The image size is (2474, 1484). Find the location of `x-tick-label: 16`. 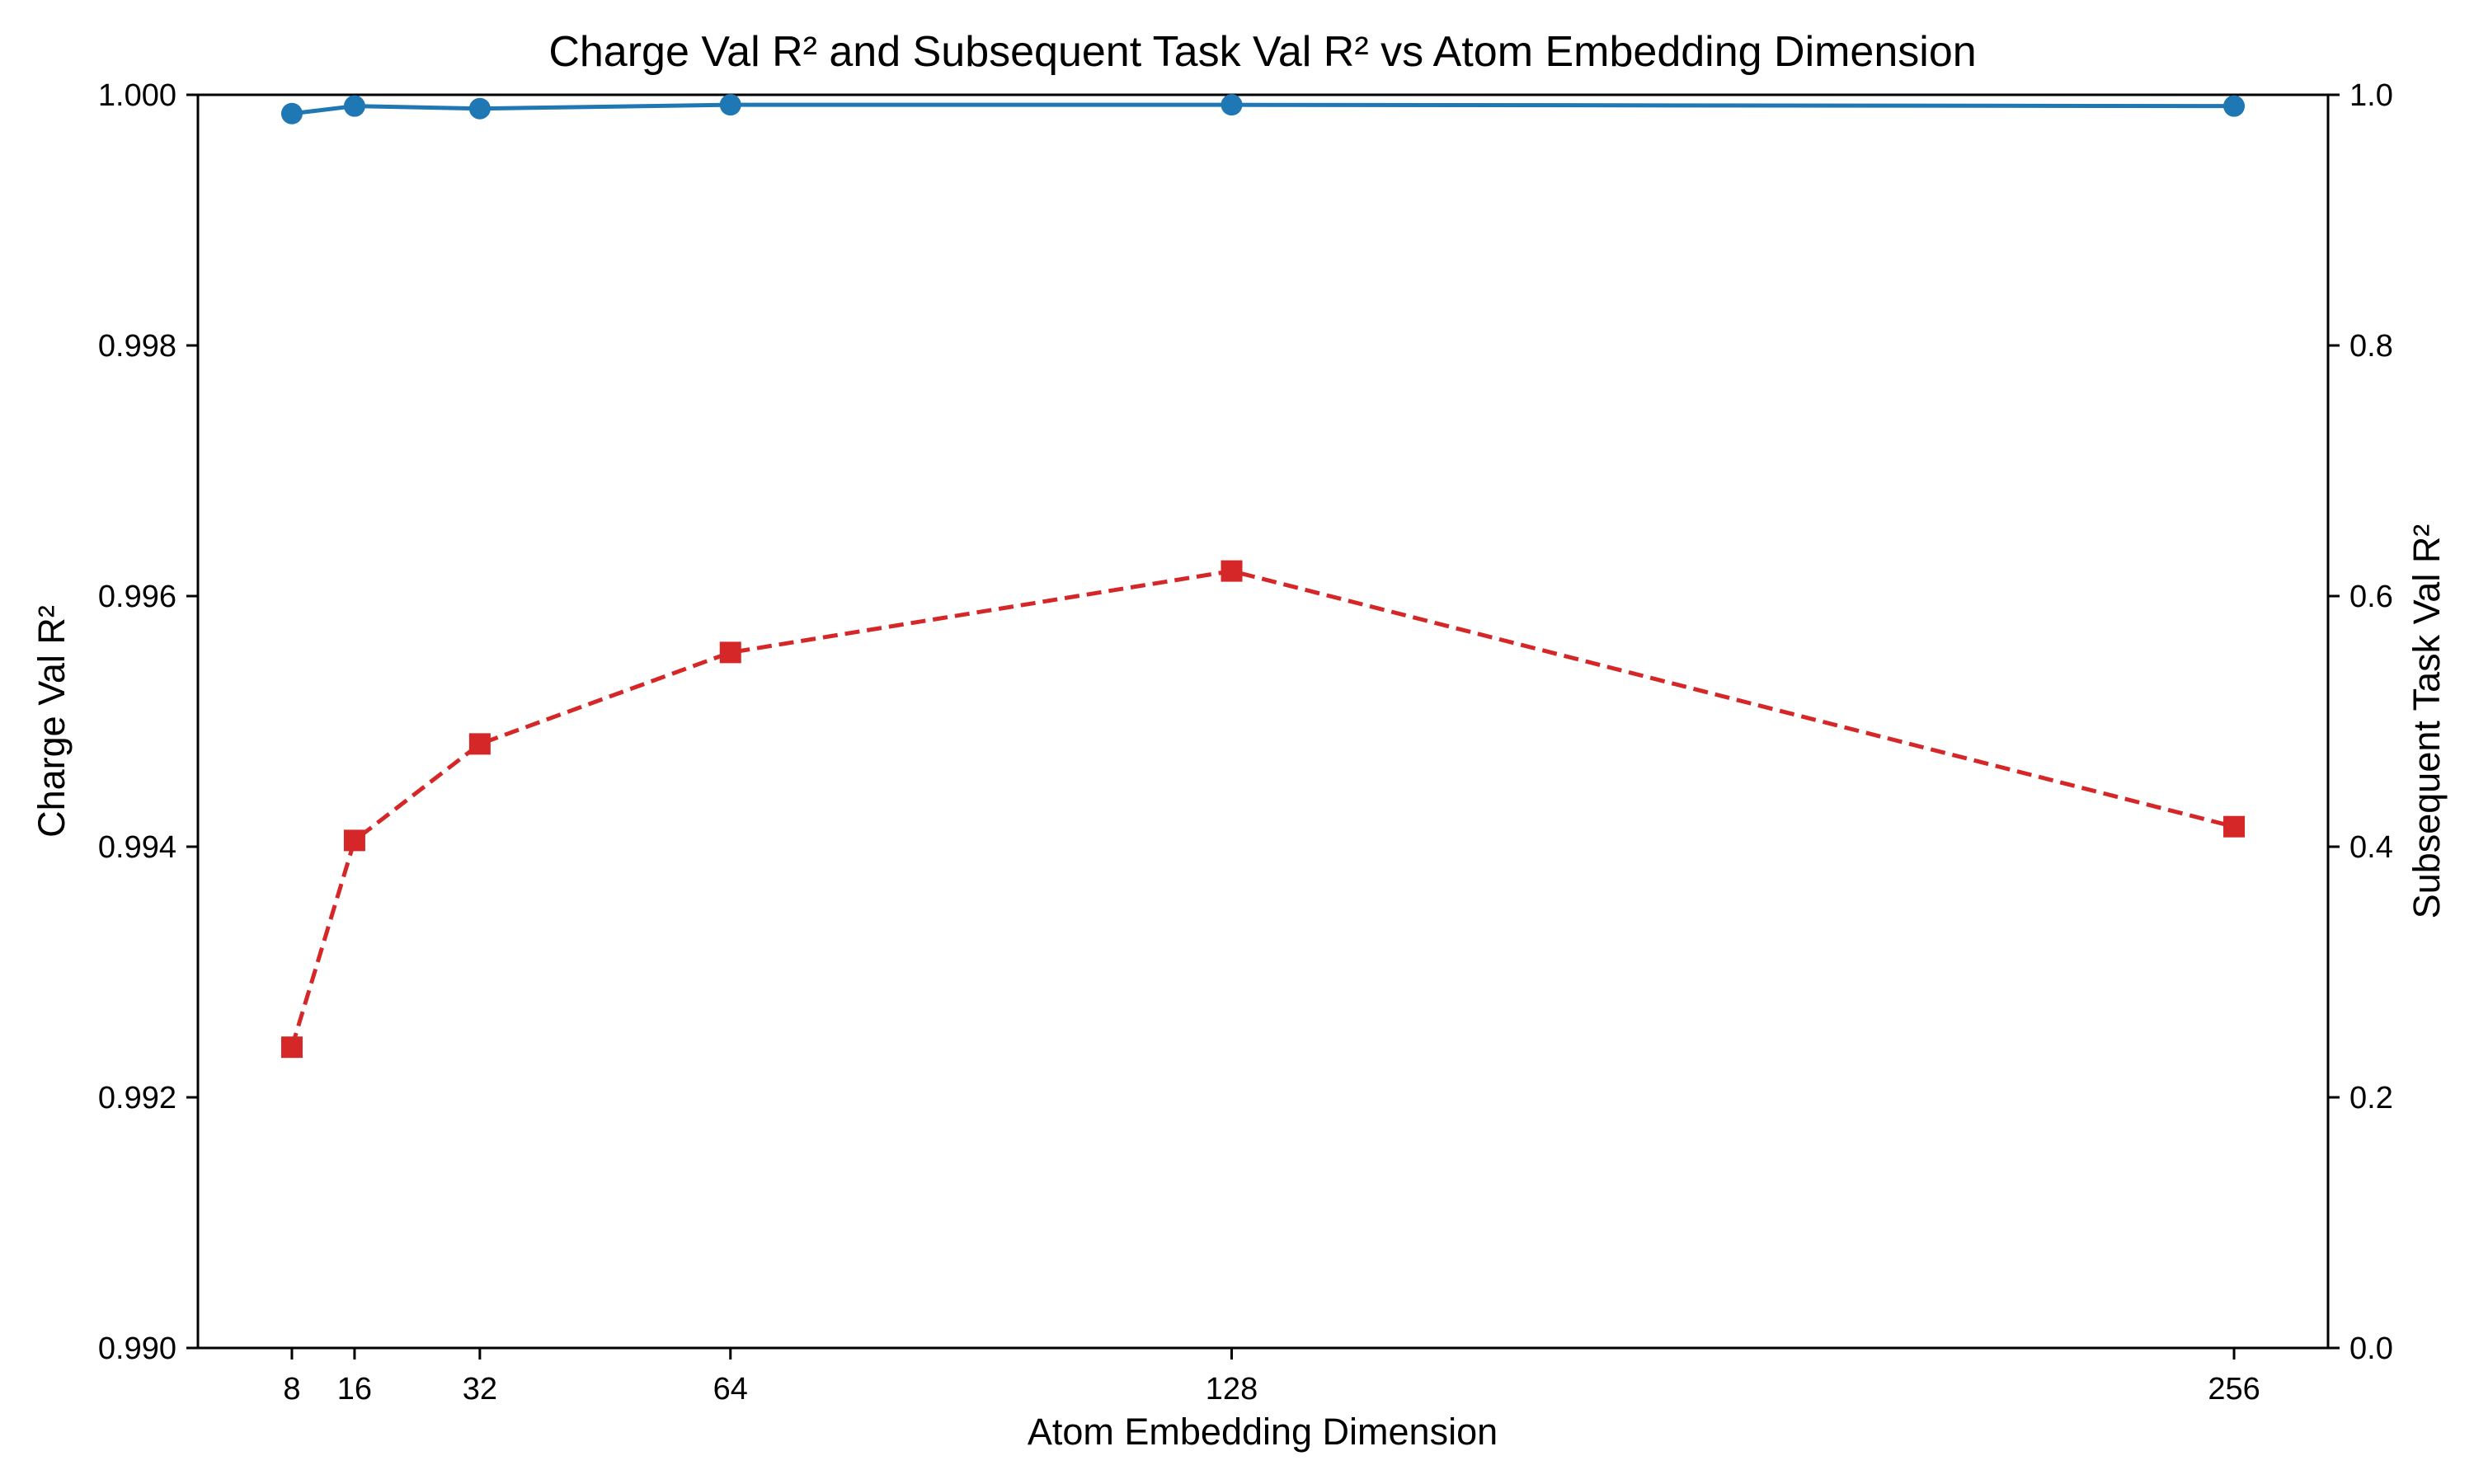

x-tick-label: 16 is located at coordinates (354, 1389).